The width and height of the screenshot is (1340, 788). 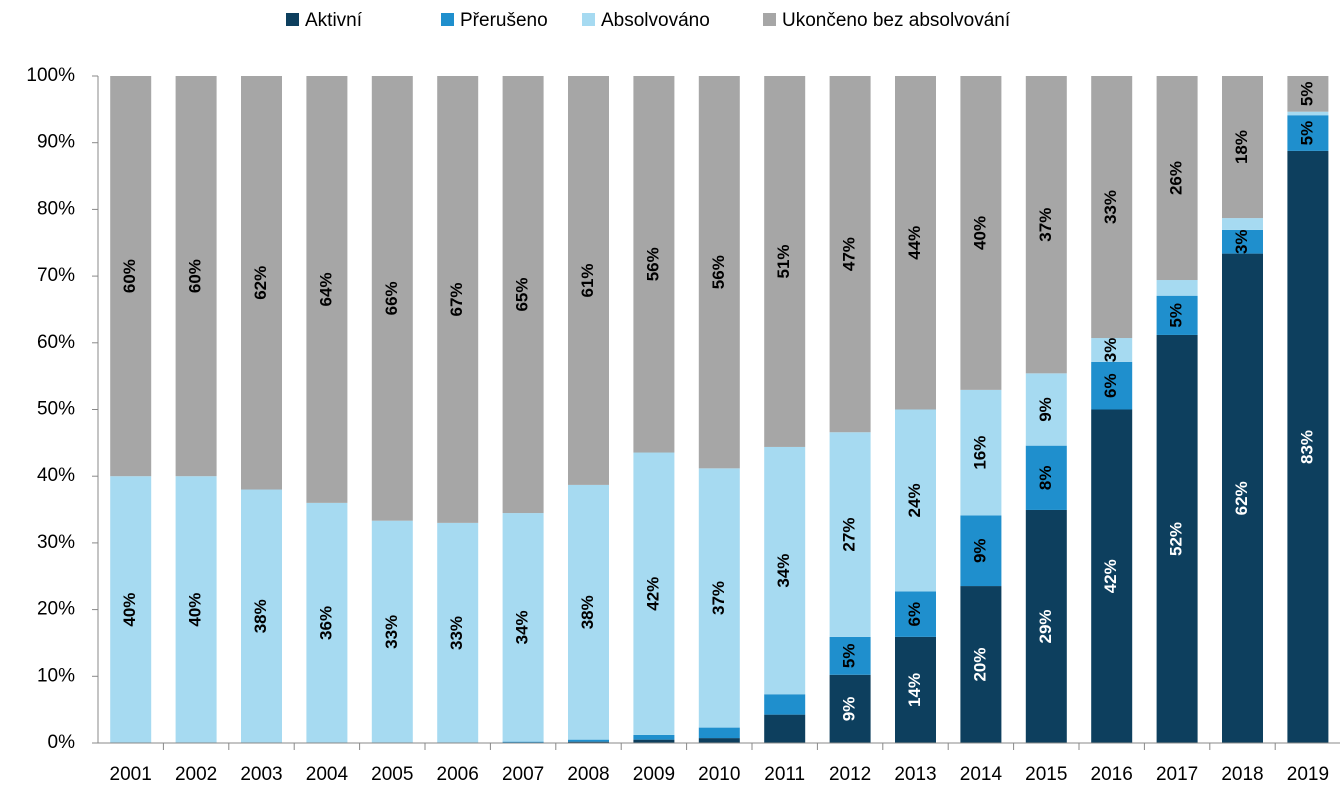 I want to click on value-label: 29%, so click(x=1045, y=626).